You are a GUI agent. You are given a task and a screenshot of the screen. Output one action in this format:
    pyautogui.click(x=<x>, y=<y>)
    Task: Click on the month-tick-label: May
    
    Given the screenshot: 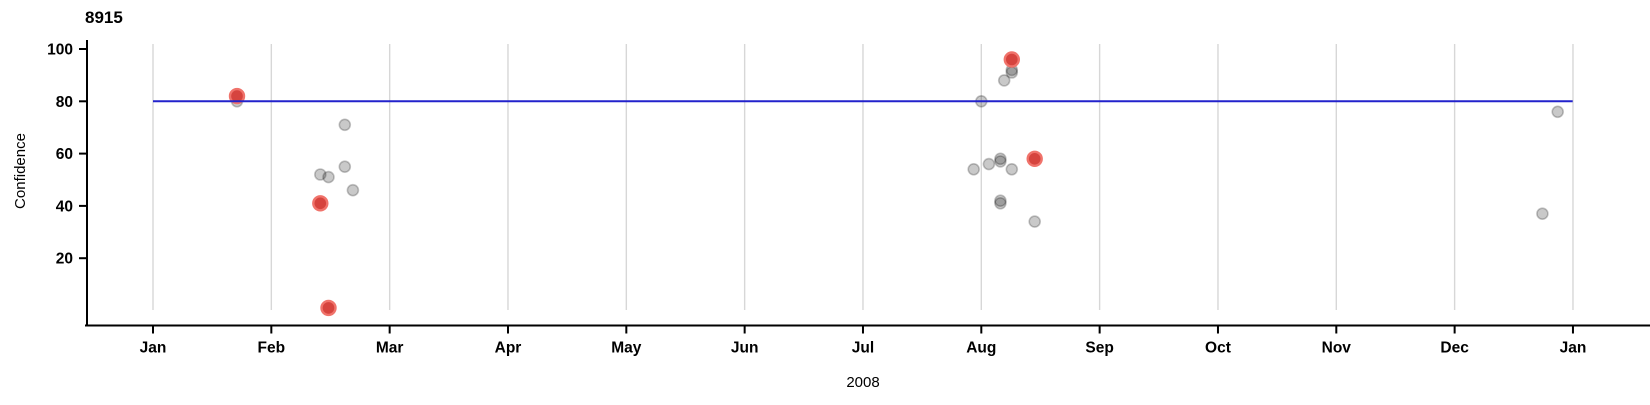 What is the action you would take?
    pyautogui.click(x=626, y=348)
    